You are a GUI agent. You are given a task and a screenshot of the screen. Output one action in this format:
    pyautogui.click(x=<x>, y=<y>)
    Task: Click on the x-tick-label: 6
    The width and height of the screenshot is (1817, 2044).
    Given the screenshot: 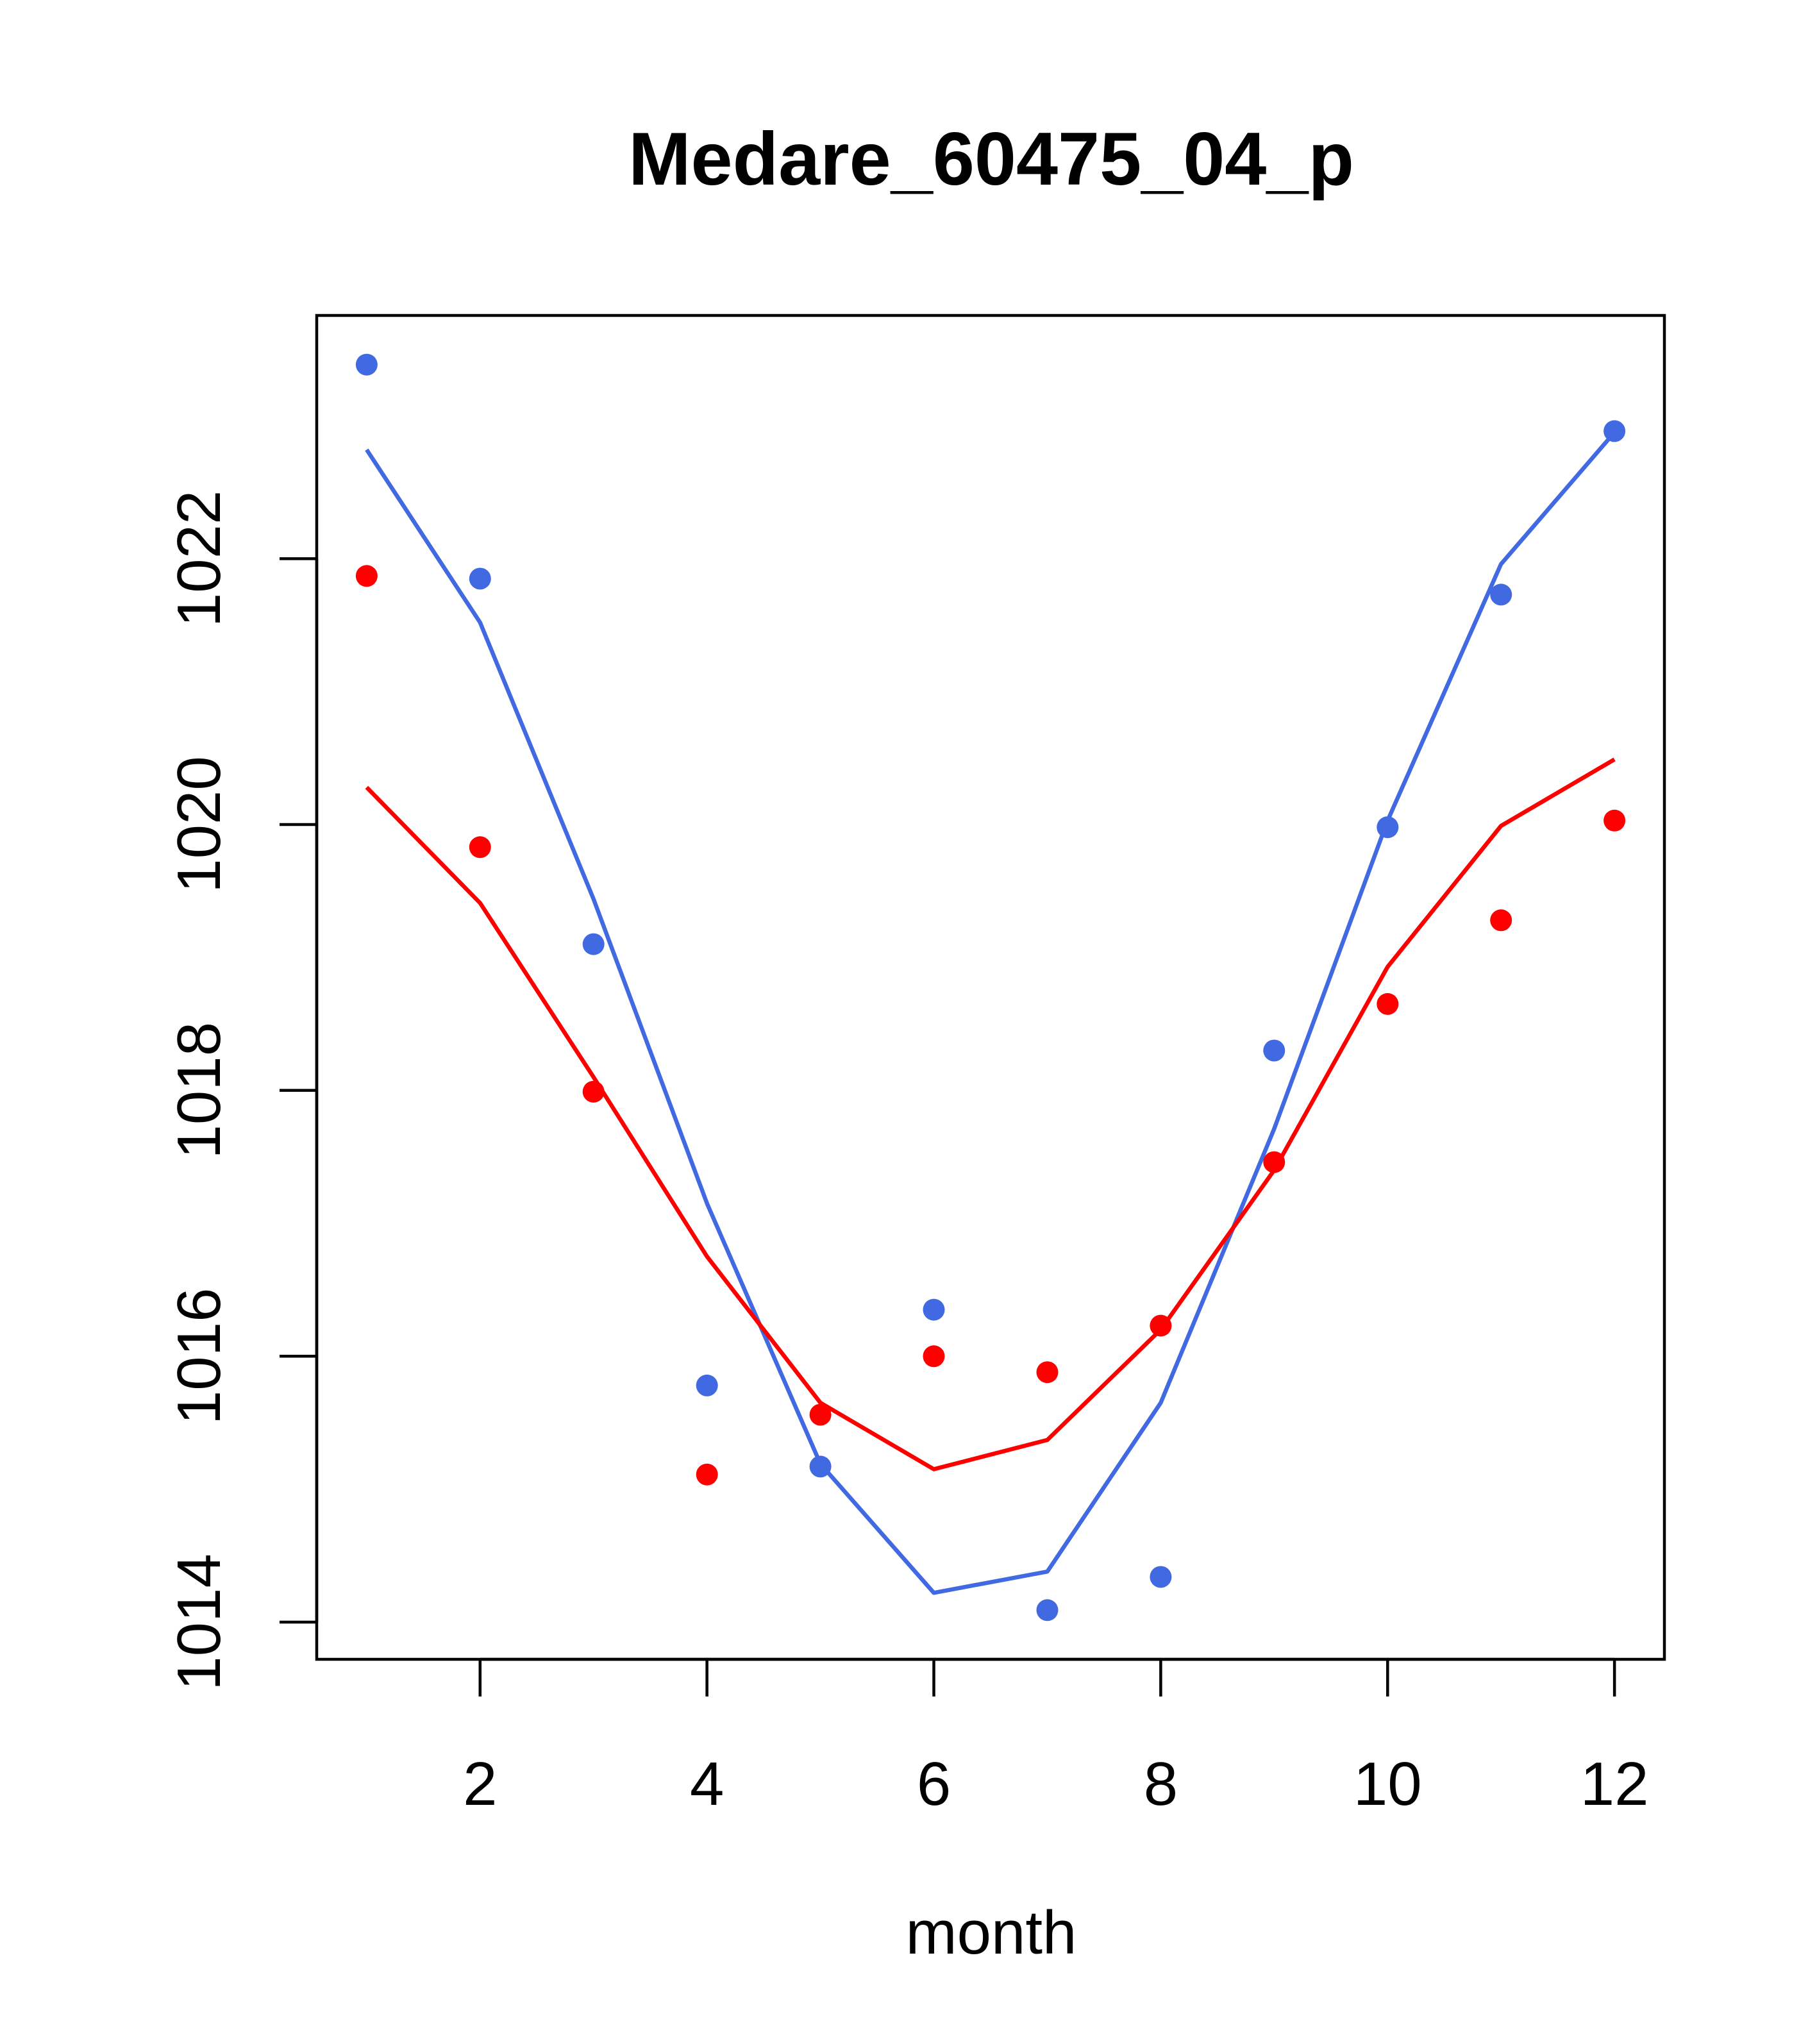 What is the action you would take?
    pyautogui.click(x=934, y=1784)
    